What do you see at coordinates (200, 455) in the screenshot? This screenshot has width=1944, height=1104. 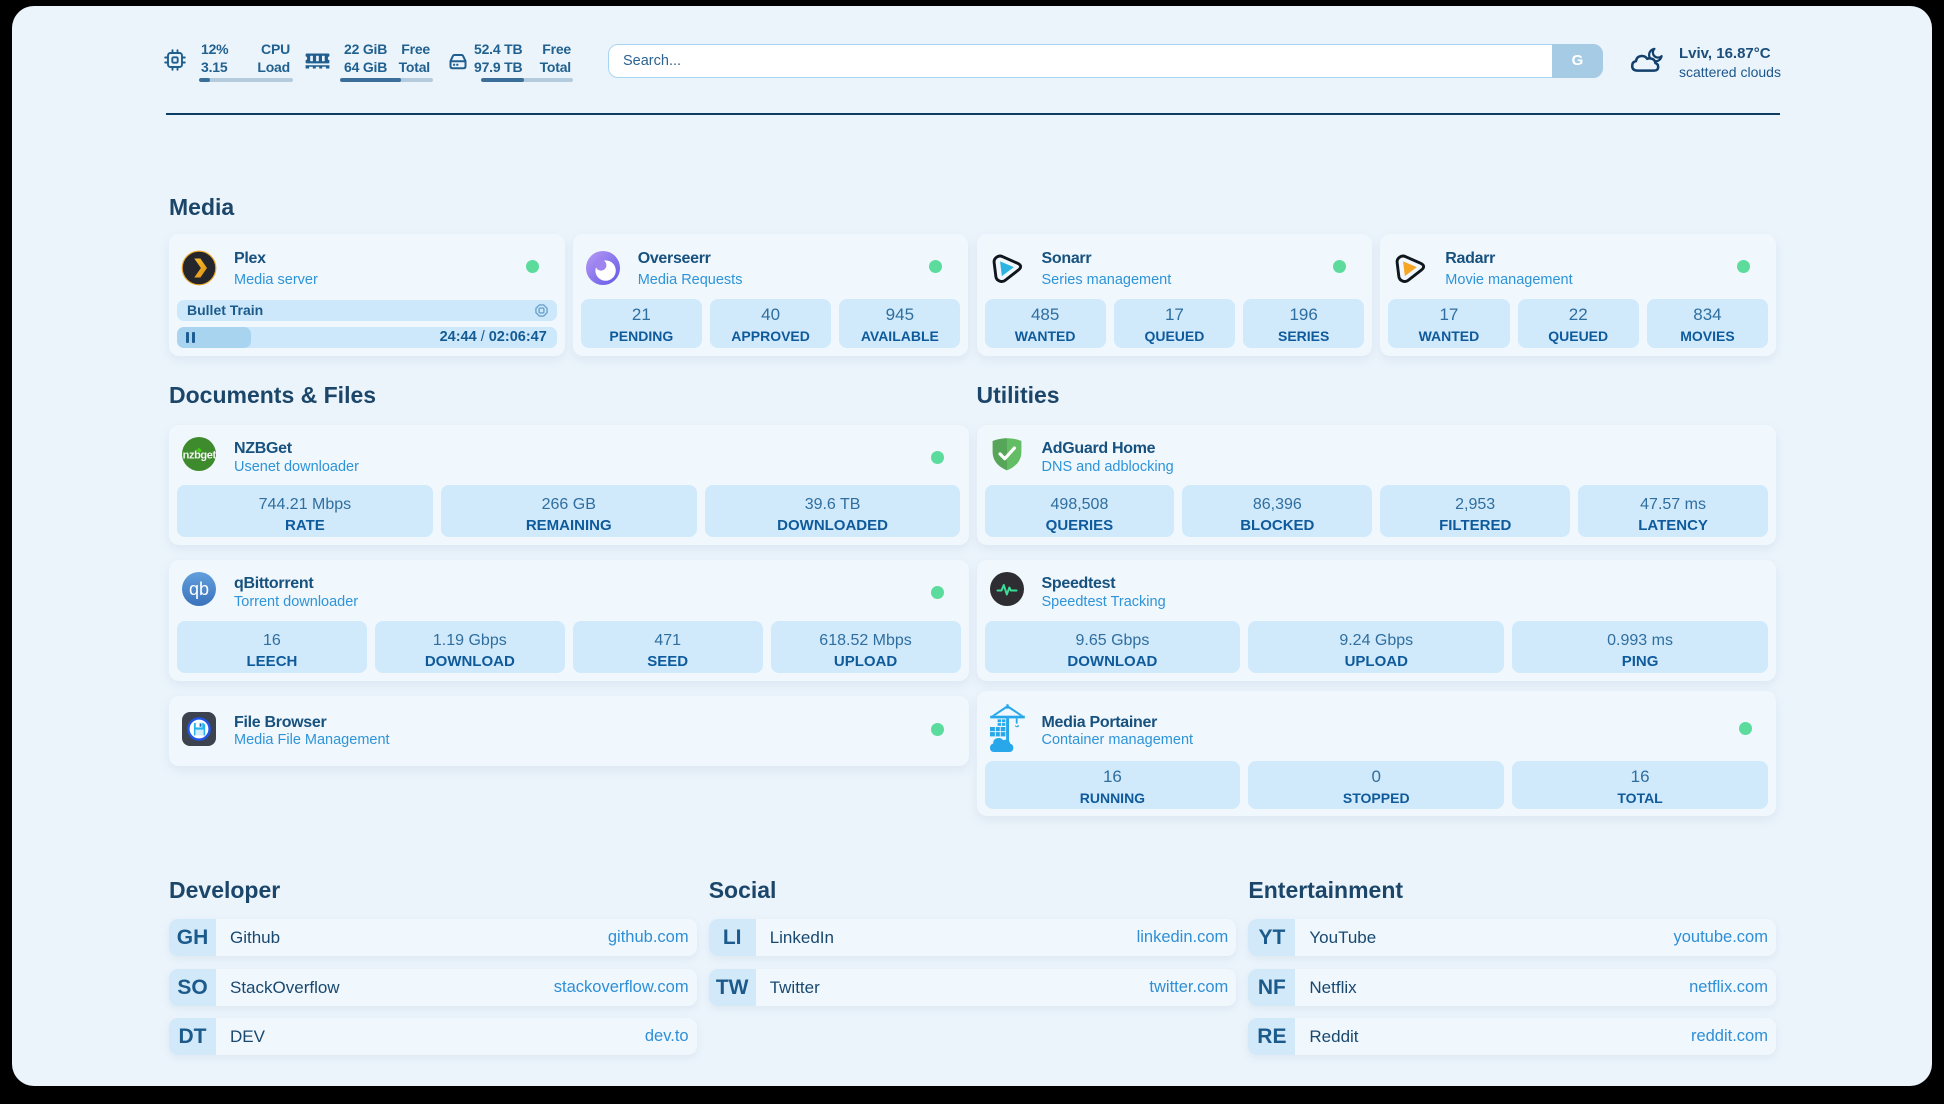 I see `svg-text: nzbget` at bounding box center [200, 455].